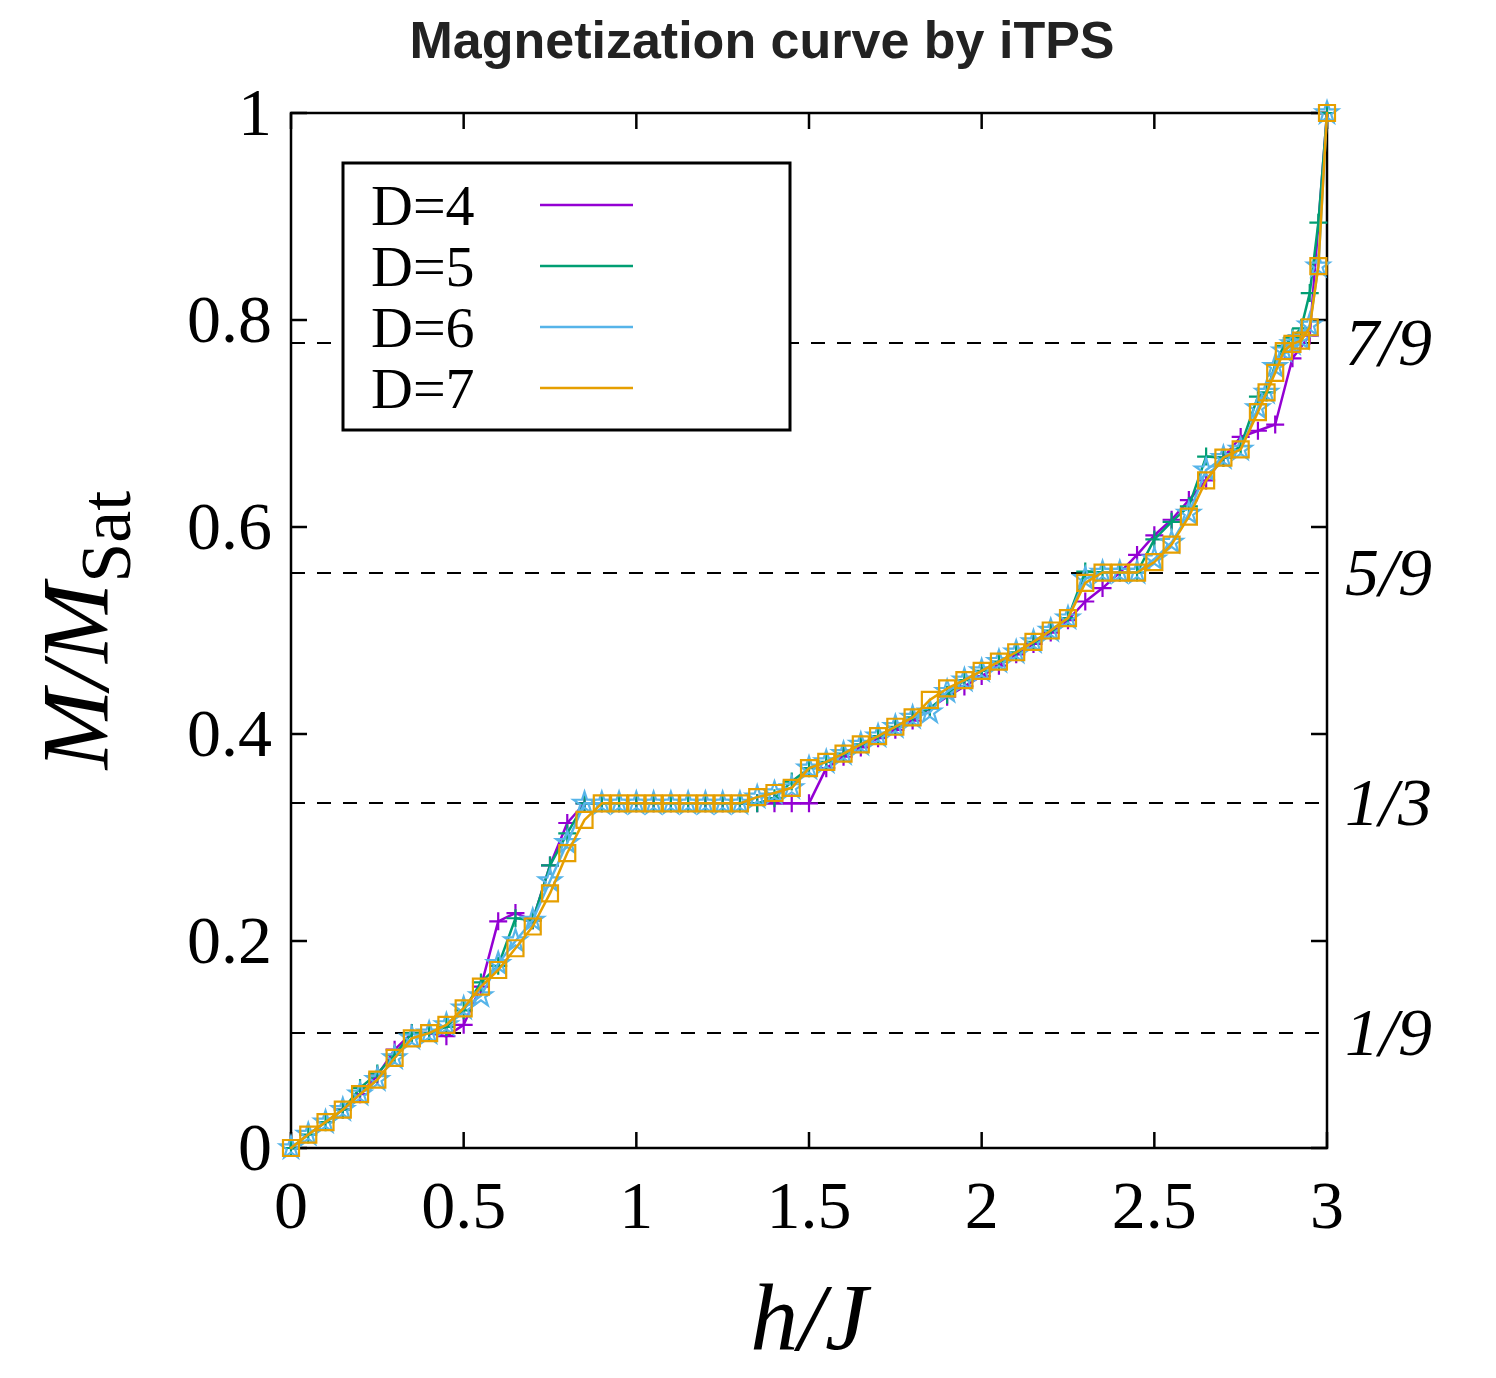 The height and width of the screenshot is (1378, 1496). Describe the element at coordinates (229, 733) in the screenshot. I see `y-tick-label: 0.4` at that location.